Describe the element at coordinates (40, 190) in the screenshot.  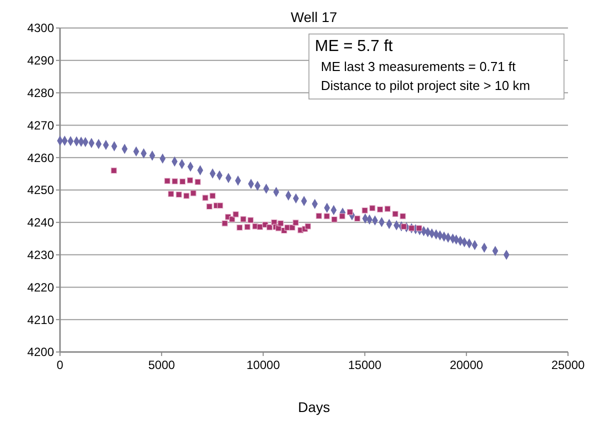
I see `y-tick-label: 4250` at that location.